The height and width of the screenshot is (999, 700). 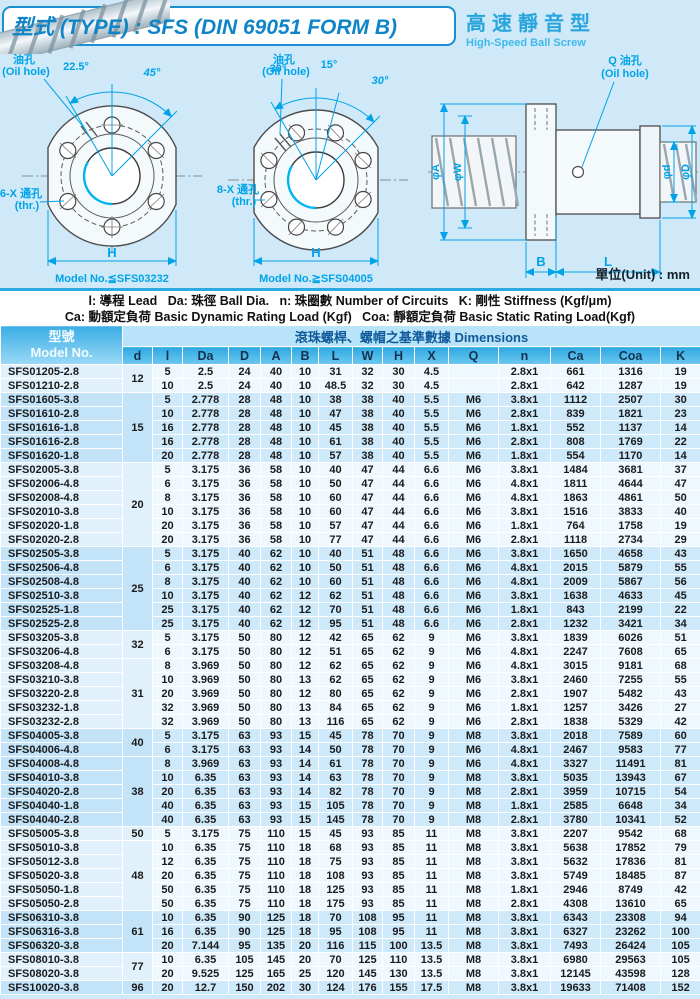 What do you see at coordinates (335, 763) in the screenshot?
I see `value-cell: 61` at bounding box center [335, 763].